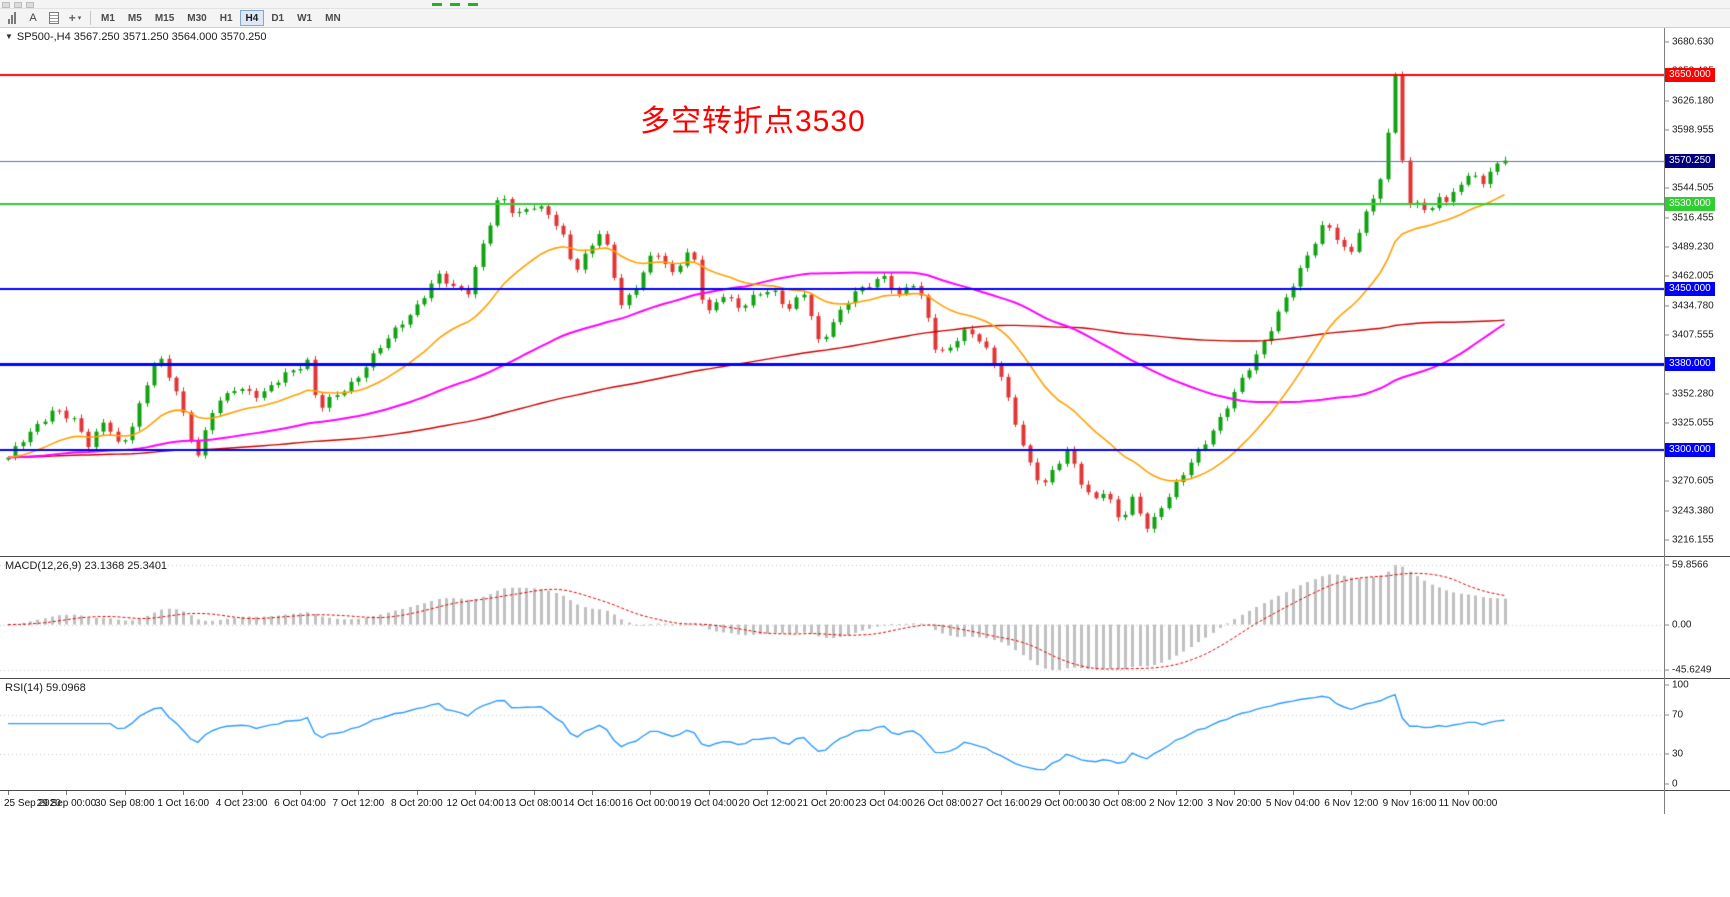 This screenshot has width=1730, height=897. I want to click on document-icon, so click(54, 18).